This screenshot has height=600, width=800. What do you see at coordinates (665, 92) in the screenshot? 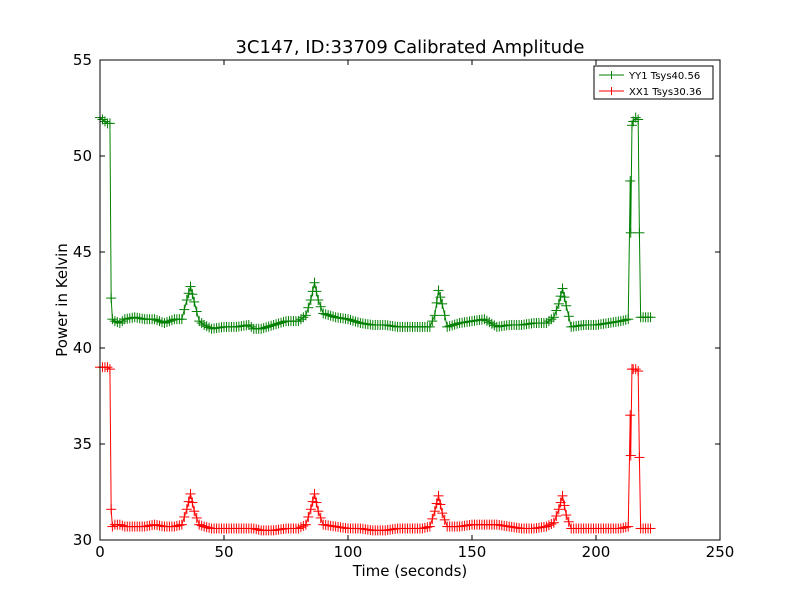
I see `legend-label: XX1 Tsys30.36` at bounding box center [665, 92].